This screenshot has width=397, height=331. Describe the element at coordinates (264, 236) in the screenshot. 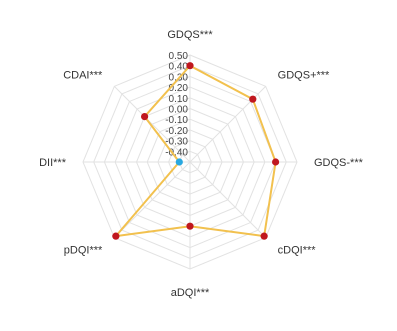

I see `data-point-cdqi` at that location.